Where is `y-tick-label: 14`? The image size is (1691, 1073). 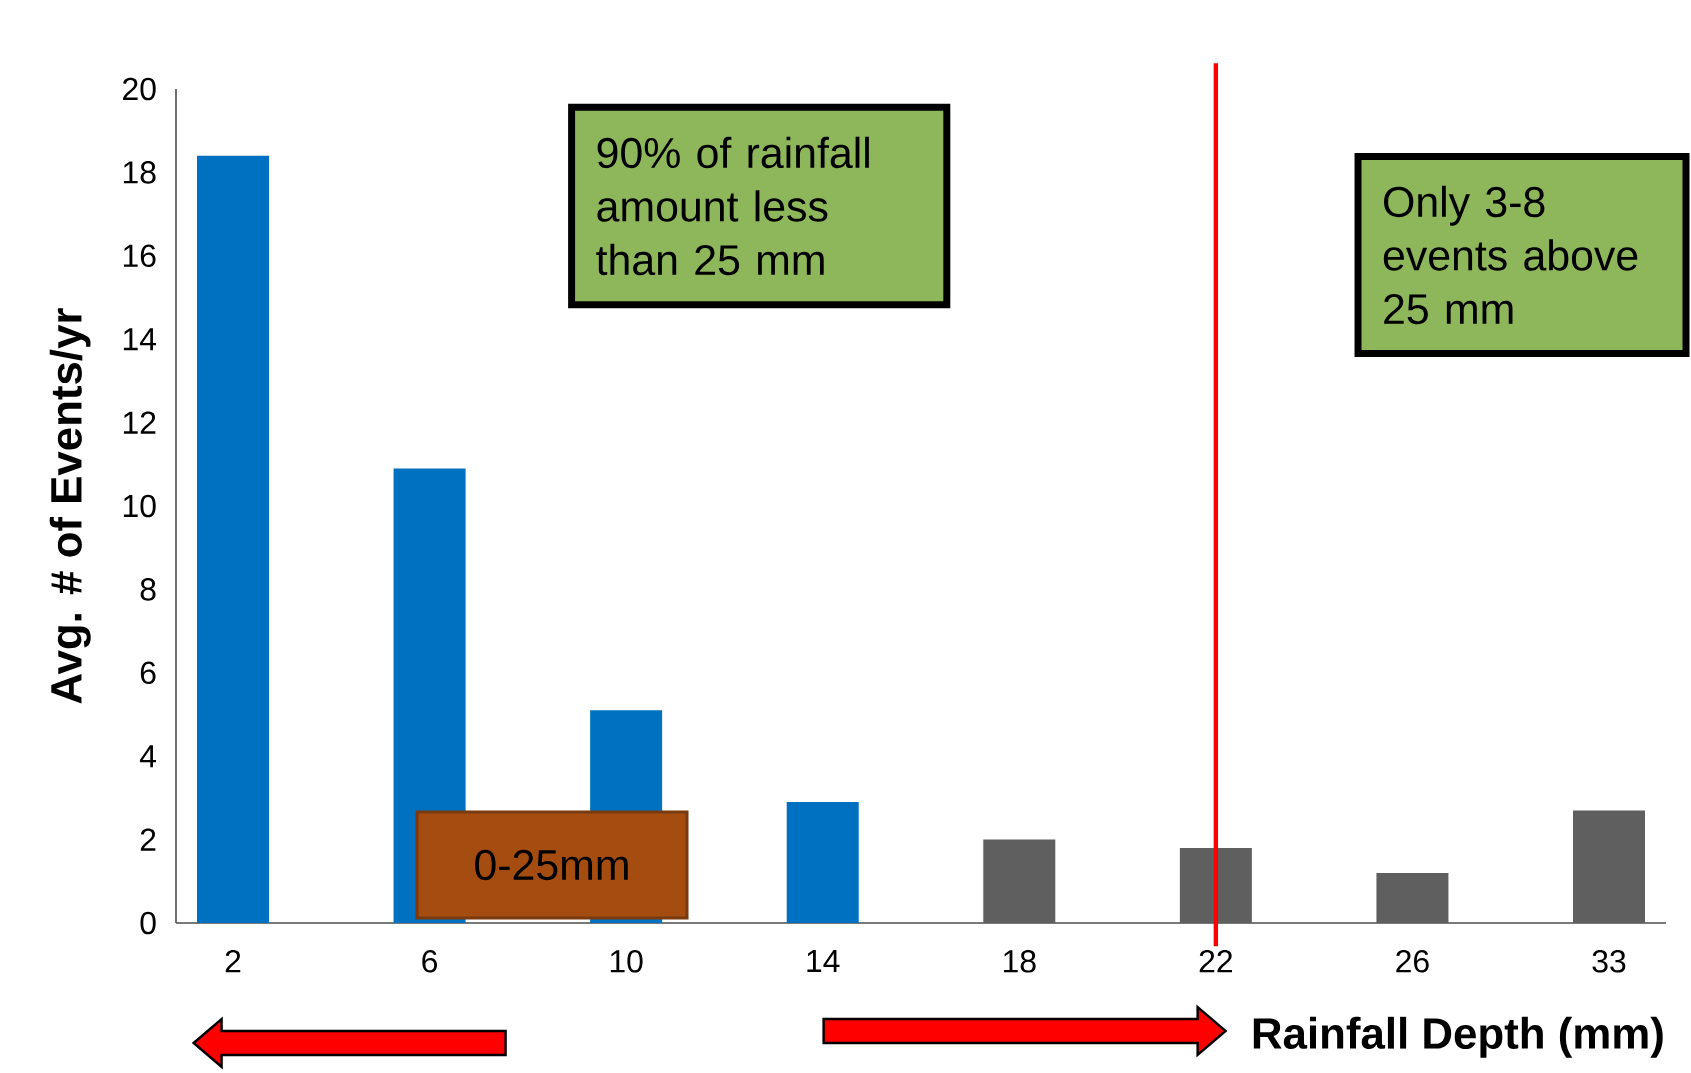
y-tick-label: 14 is located at coordinates (139, 339).